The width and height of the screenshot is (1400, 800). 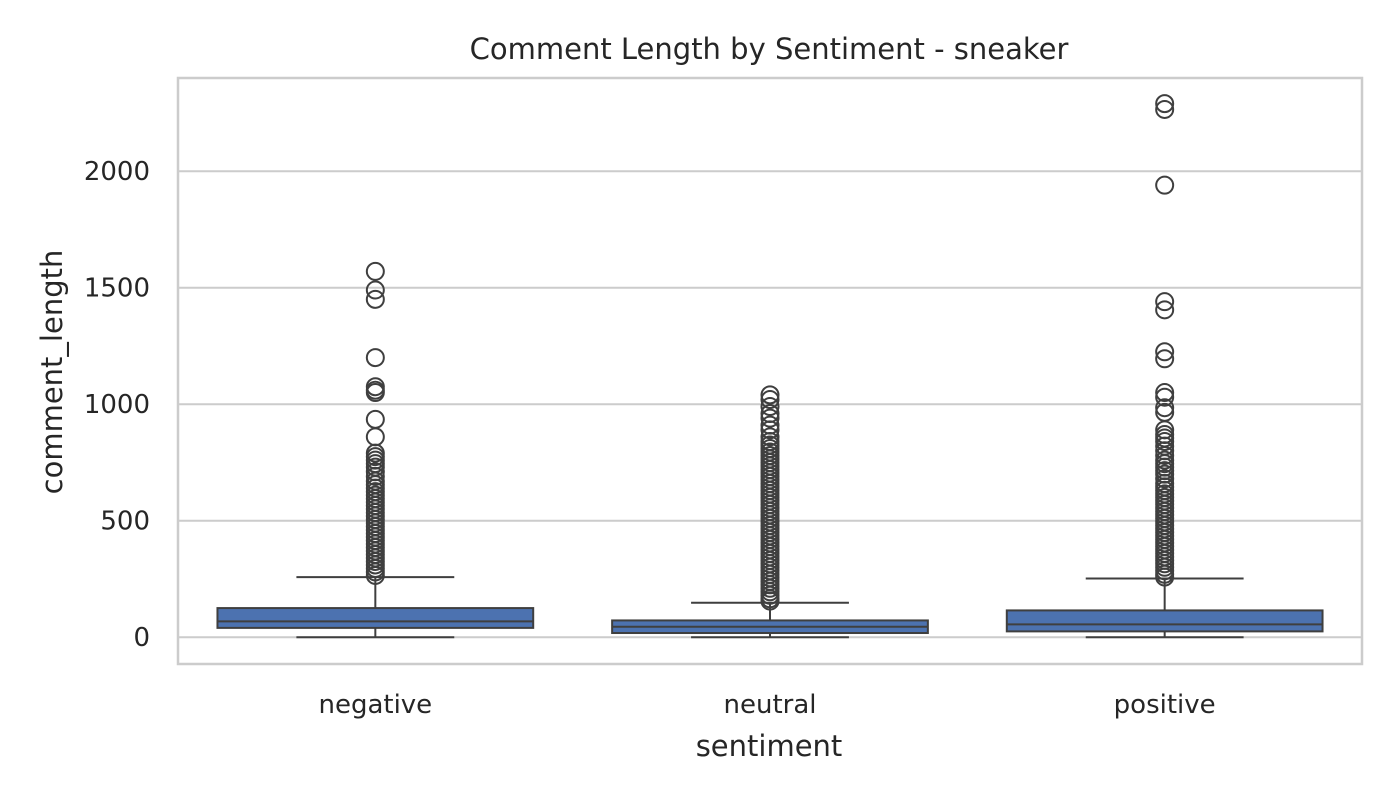 I want to click on chart-title: Comment Length by Sentiment - sneaker, so click(x=769, y=49).